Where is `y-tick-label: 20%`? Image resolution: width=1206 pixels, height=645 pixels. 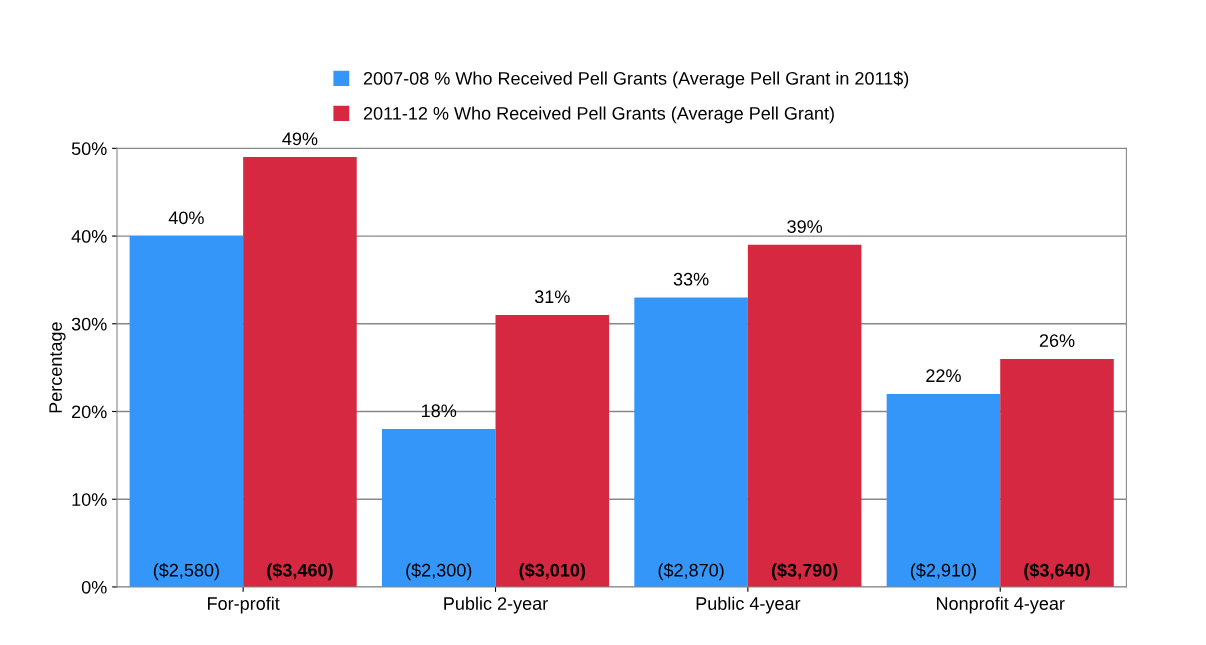 y-tick-label: 20% is located at coordinates (89, 412).